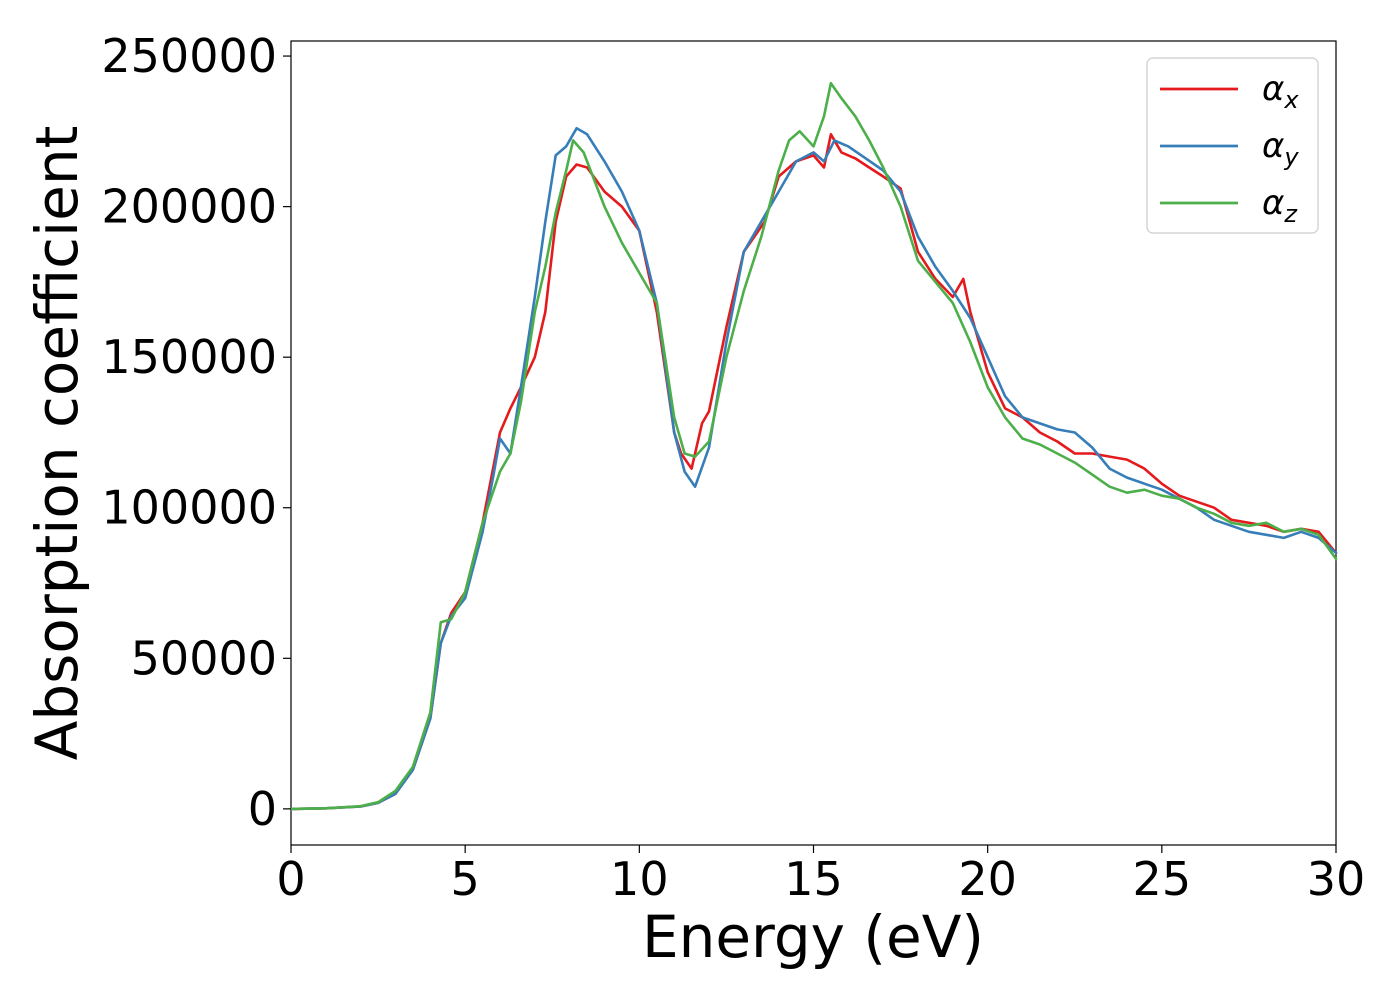  I want to click on y-axis-title: Absorption coefficient, so click(57, 443).